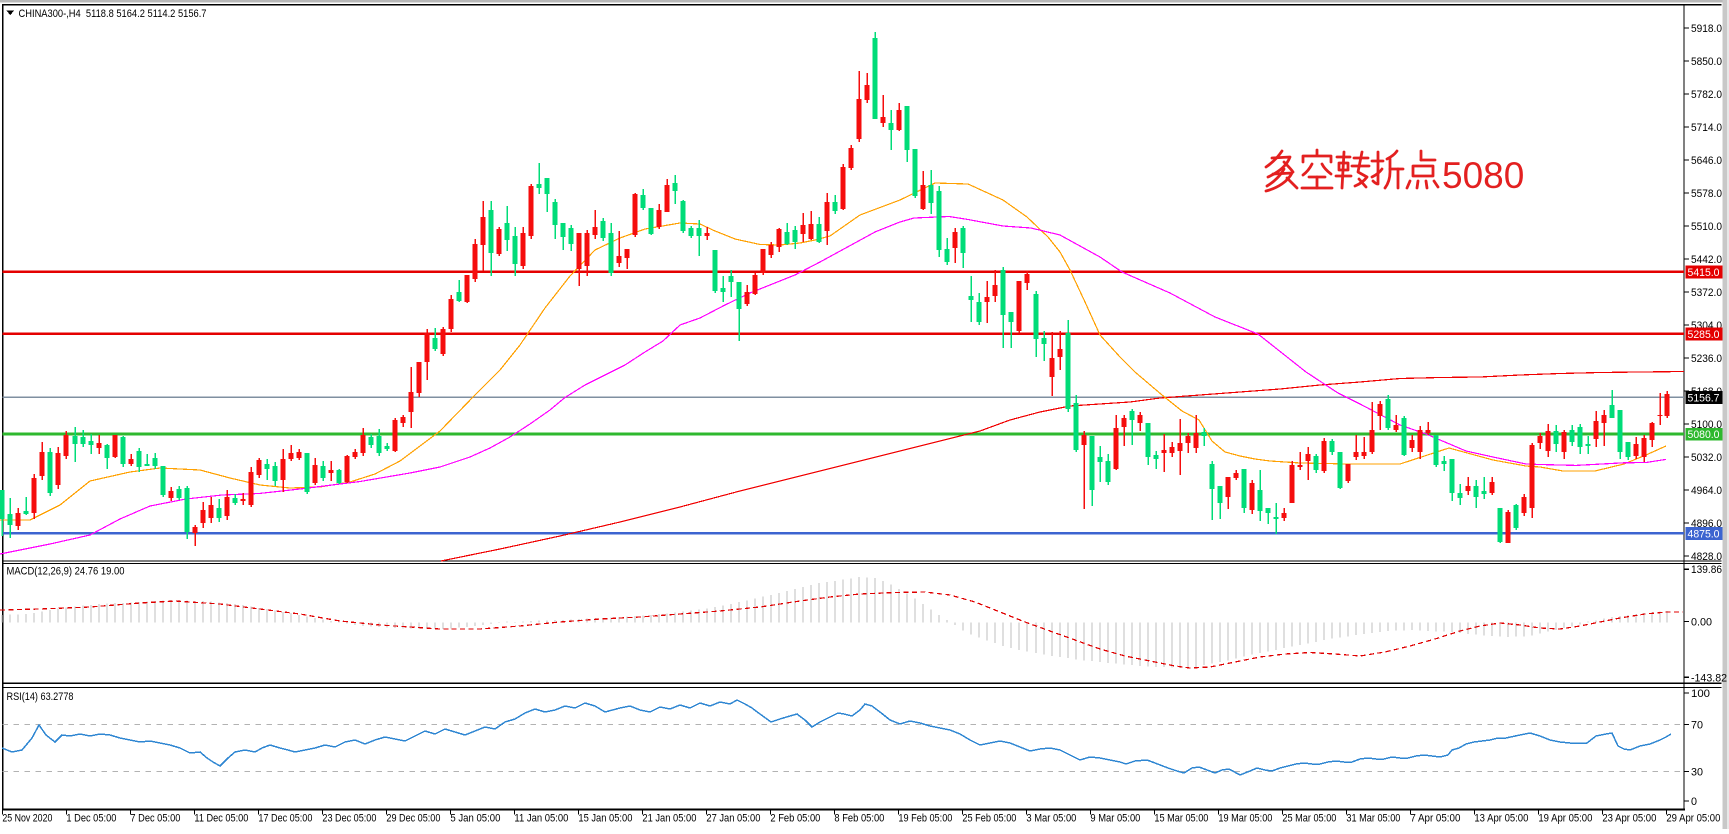 The height and width of the screenshot is (834, 1729). Describe the element at coordinates (475, 819) in the screenshot. I see `svg-text: 5 Jan 05:00` at that location.